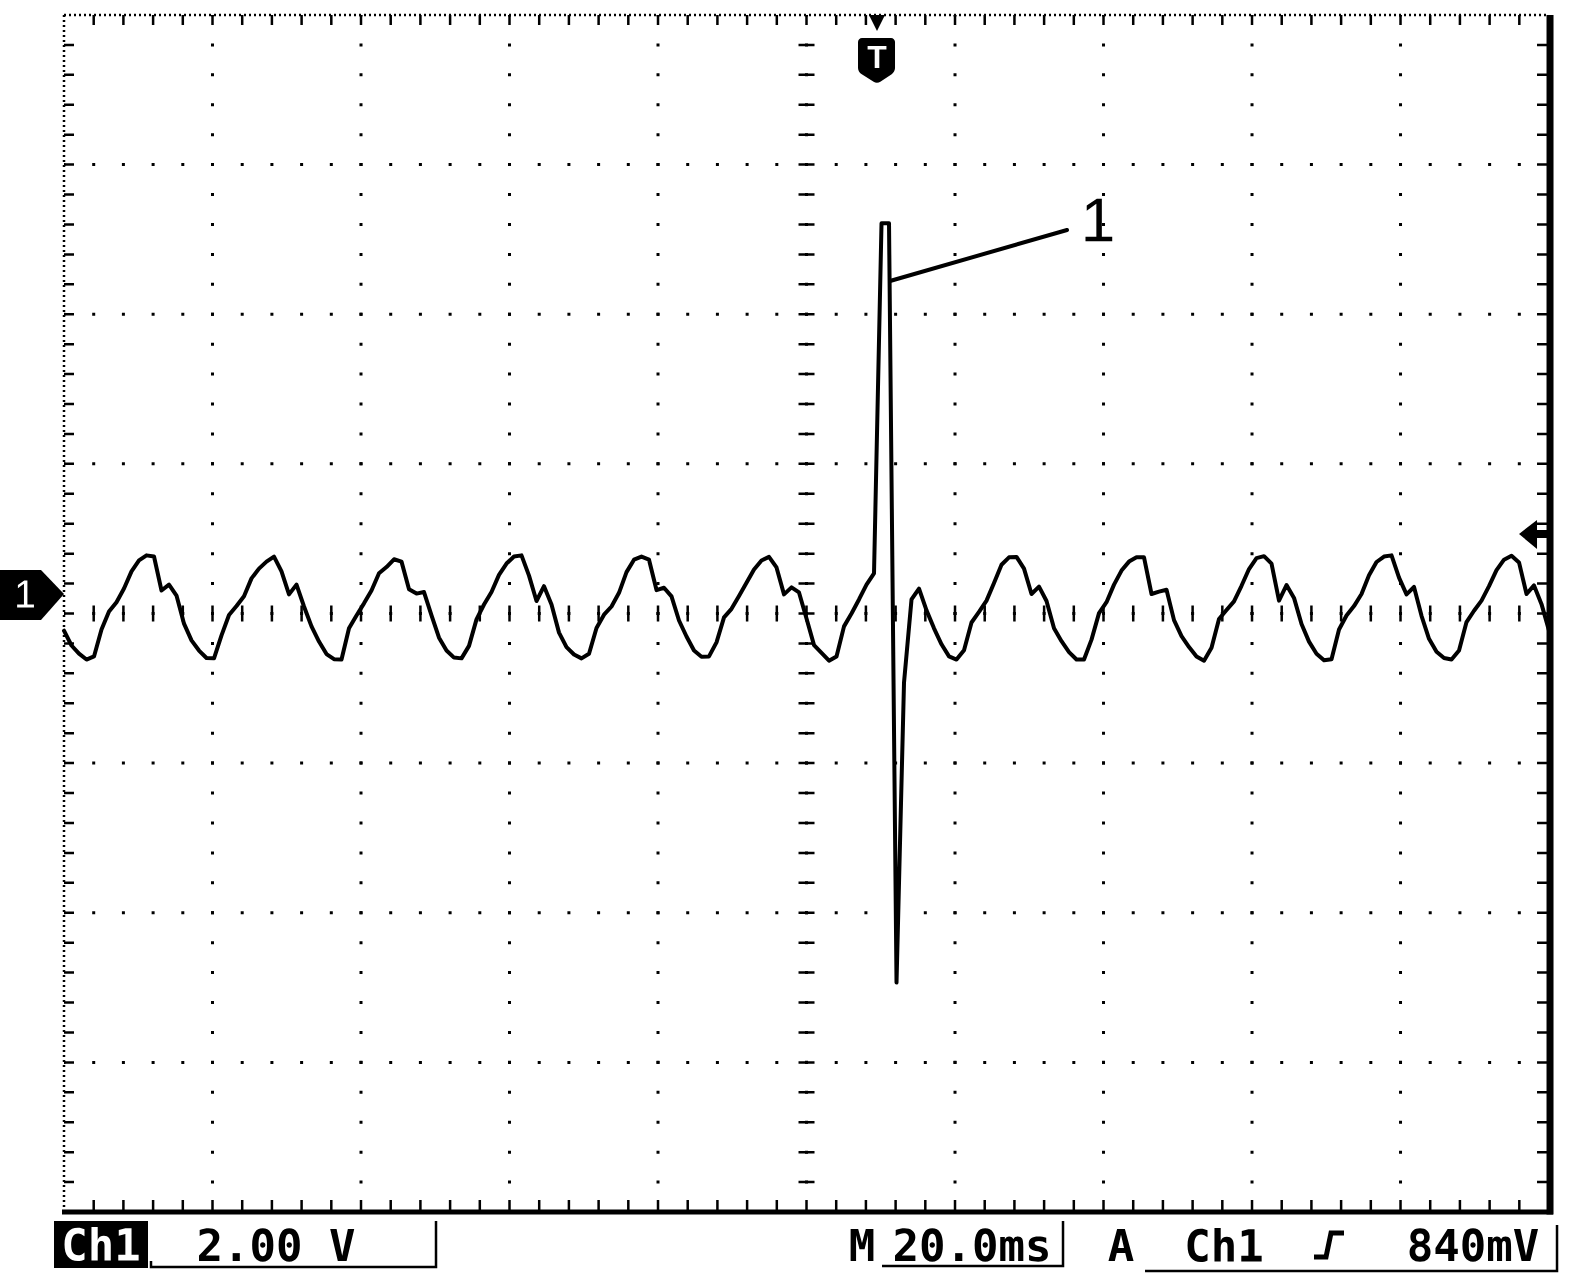 The image size is (1584, 1288). What do you see at coordinates (1121, 1245) in the screenshot?
I see `text: A` at bounding box center [1121, 1245].